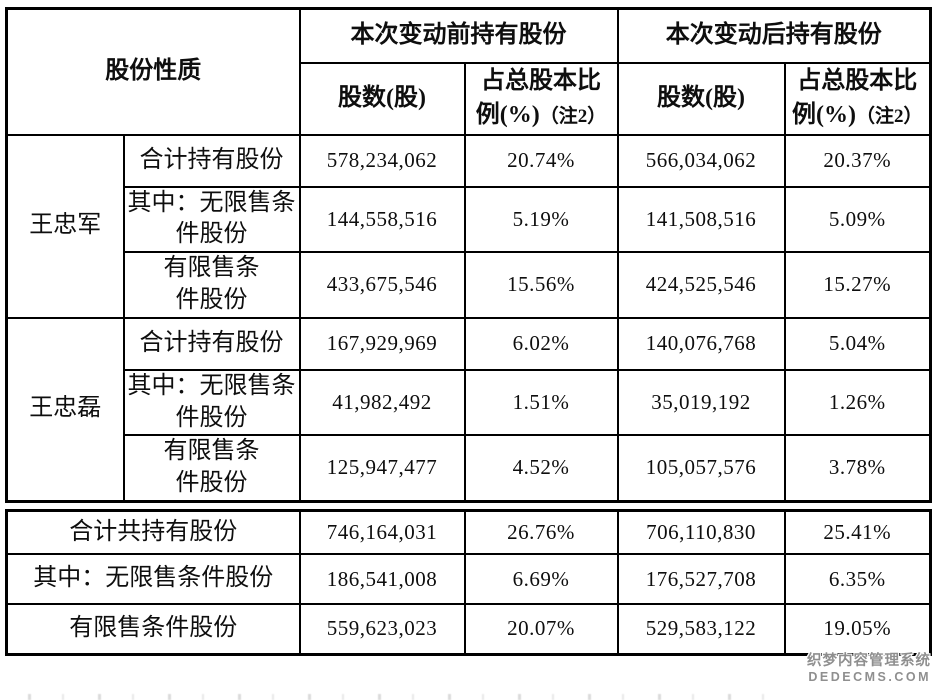 The height and width of the screenshot is (700, 934). Describe the element at coordinates (382, 343) in the screenshot. I see `before-shares: 167,929,969` at that location.